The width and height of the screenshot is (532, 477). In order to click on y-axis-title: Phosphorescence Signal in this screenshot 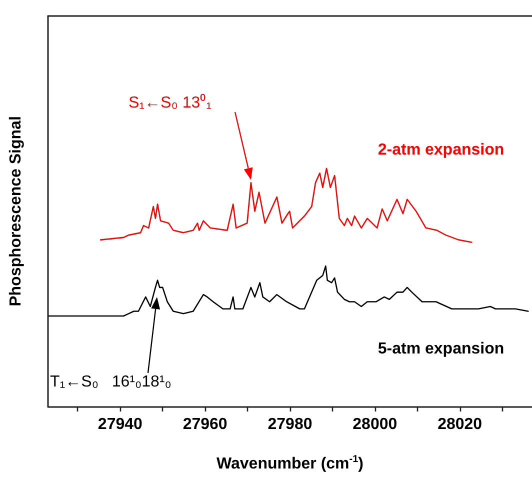, I will do `click(16, 211)`.